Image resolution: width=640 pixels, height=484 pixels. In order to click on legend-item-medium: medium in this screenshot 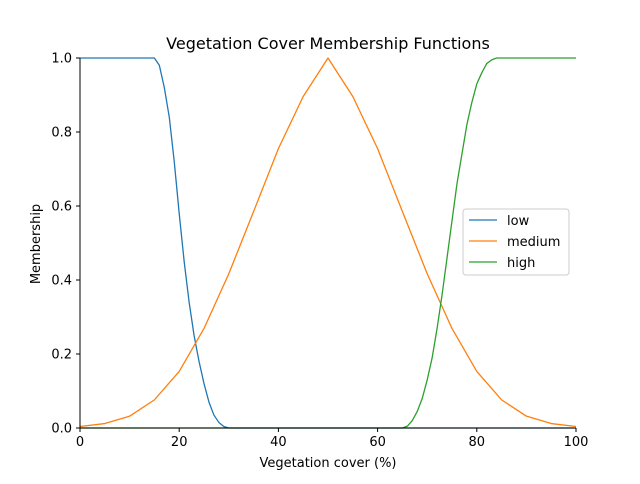, I will do `click(514, 242)`.